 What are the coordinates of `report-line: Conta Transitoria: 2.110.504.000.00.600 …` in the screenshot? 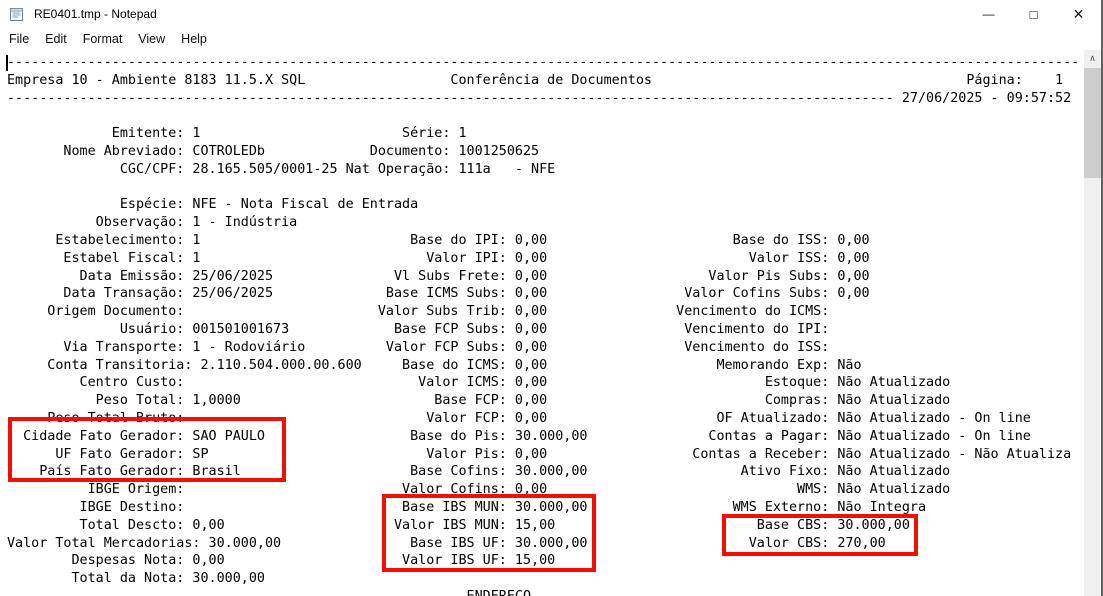 It's located at (434, 365).